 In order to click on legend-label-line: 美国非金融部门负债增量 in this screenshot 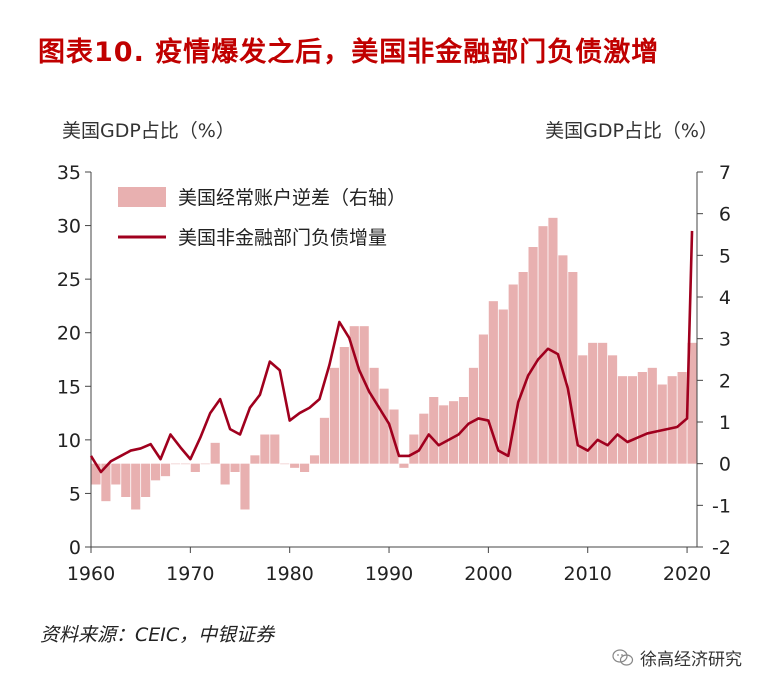, I will do `click(282, 238)`.